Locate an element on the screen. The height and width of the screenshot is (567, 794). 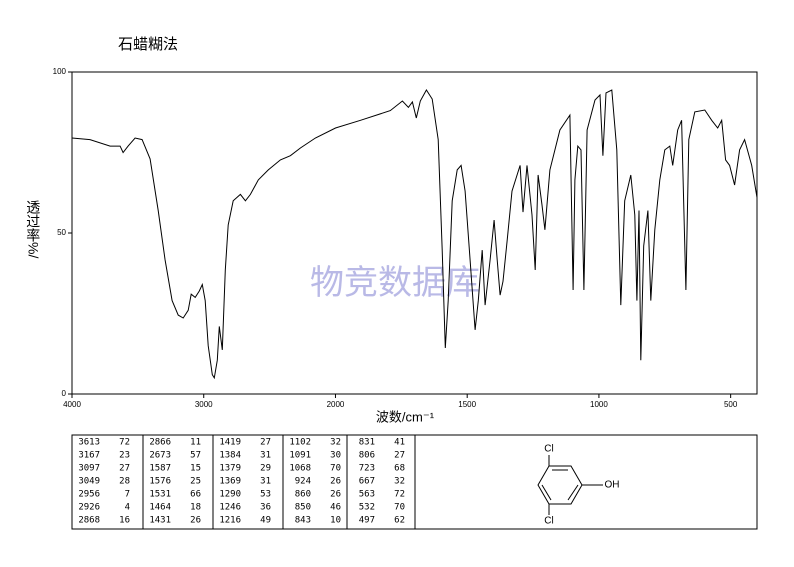
peak-transmittance: 28 is located at coordinates (124, 482).